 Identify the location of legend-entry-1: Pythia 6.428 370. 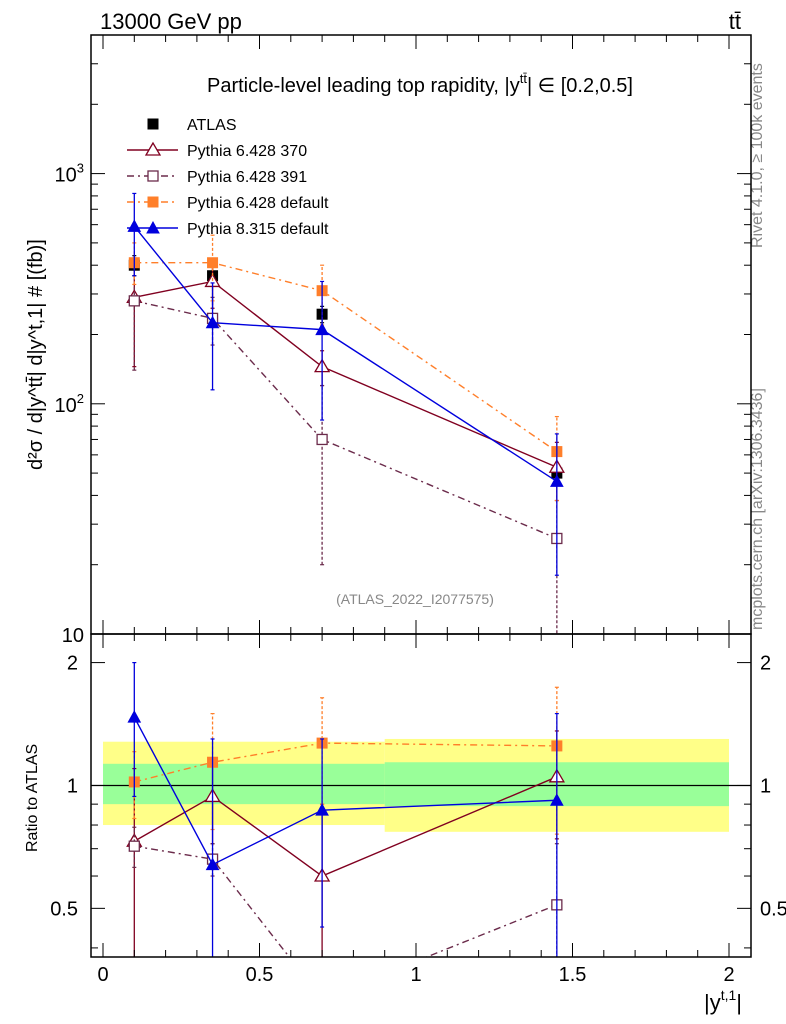
(217, 150).